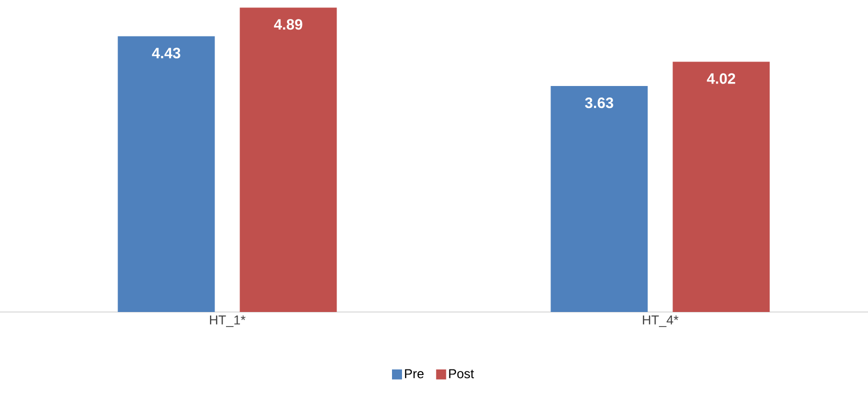 The height and width of the screenshot is (405, 868). I want to click on legend-label: Pre, so click(414, 373).